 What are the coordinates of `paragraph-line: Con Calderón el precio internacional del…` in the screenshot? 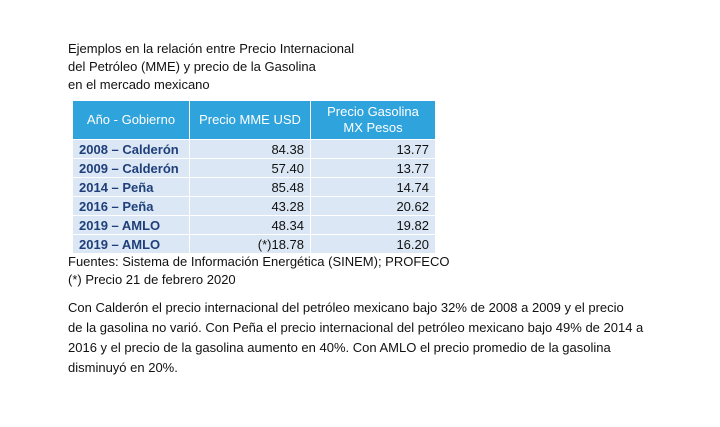 It's located at (346, 307).